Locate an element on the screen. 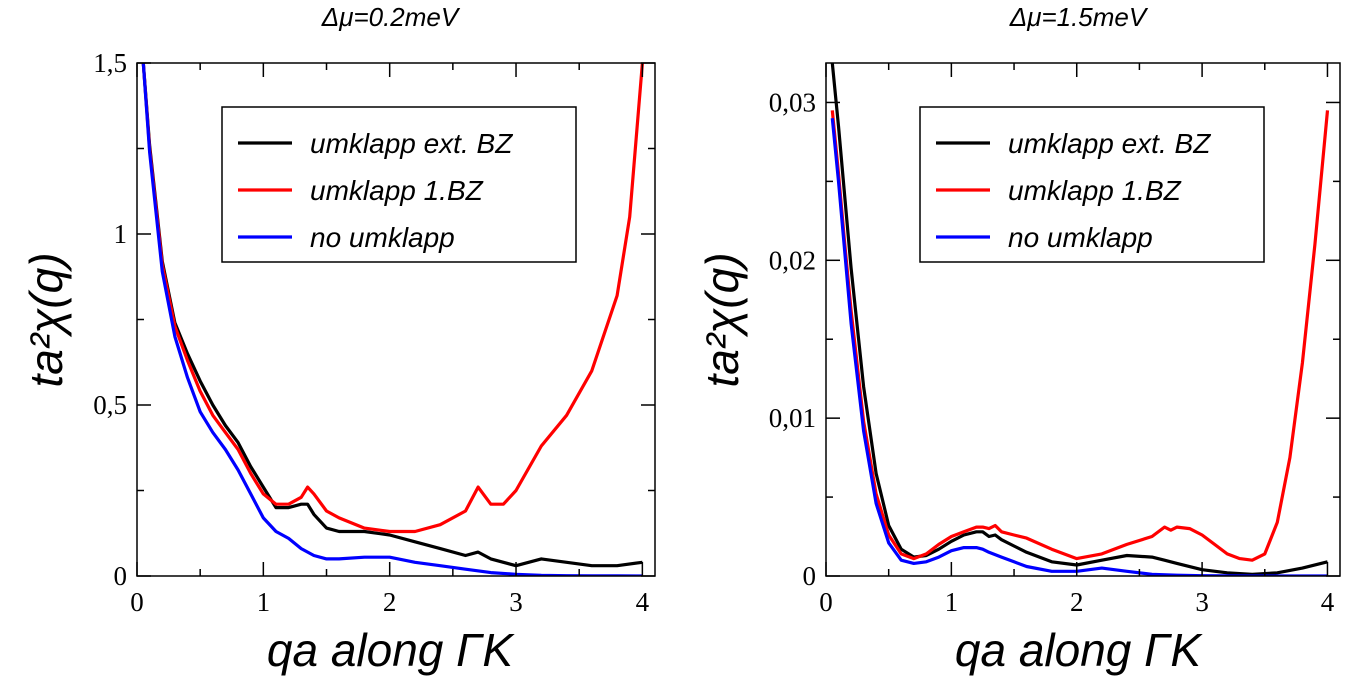 The height and width of the screenshot is (677, 1369). panel-left-y-tick-label: 1,5 is located at coordinates (110, 63).